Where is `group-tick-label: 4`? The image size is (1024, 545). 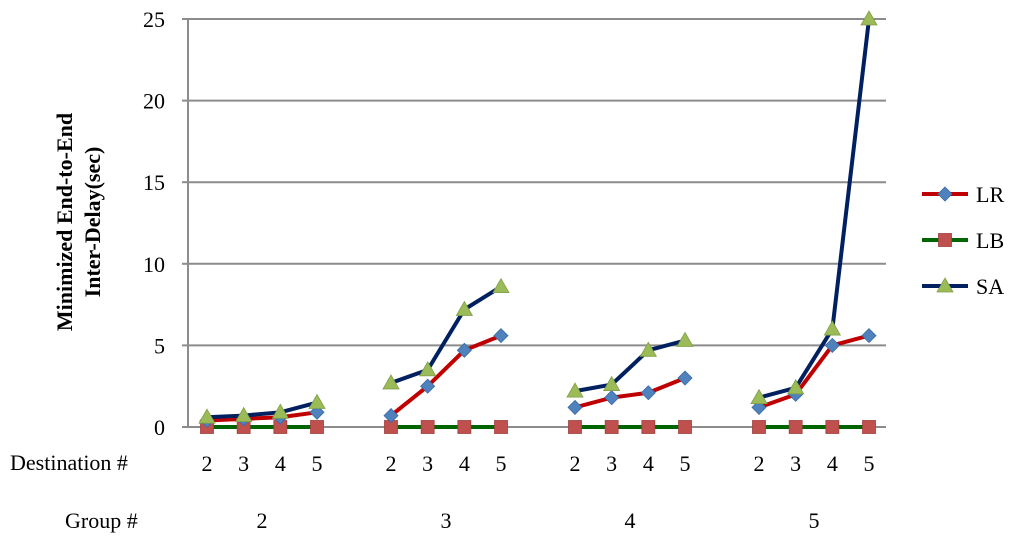 group-tick-label: 4 is located at coordinates (630, 520).